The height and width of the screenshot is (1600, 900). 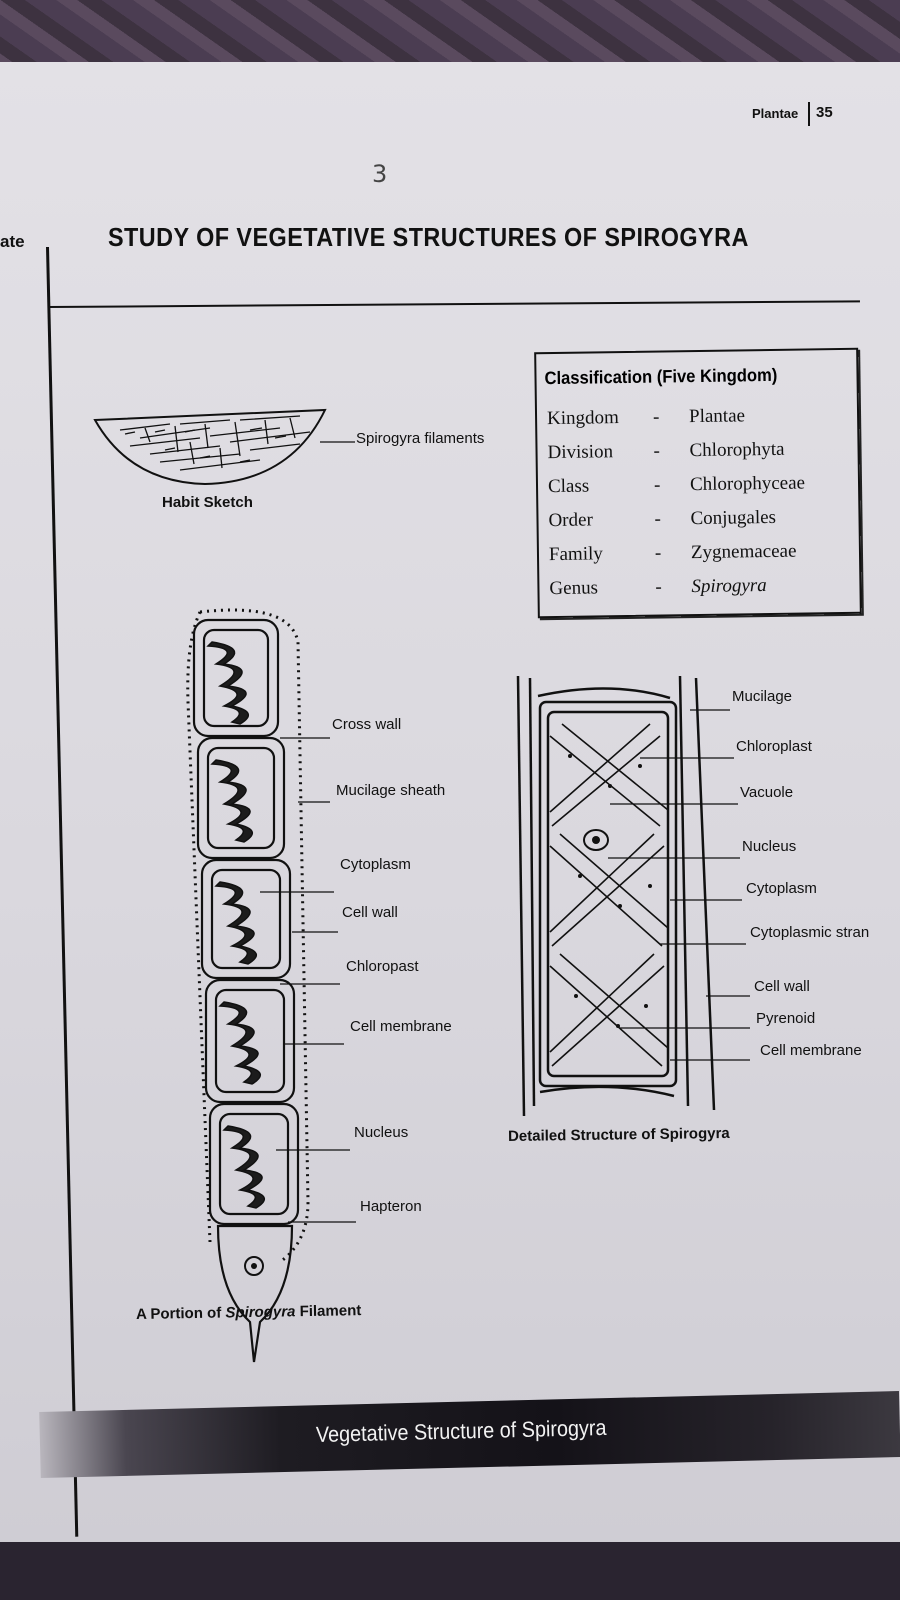 I want to click on classification-row: Genus - Spirogyra, so click(x=699, y=591).